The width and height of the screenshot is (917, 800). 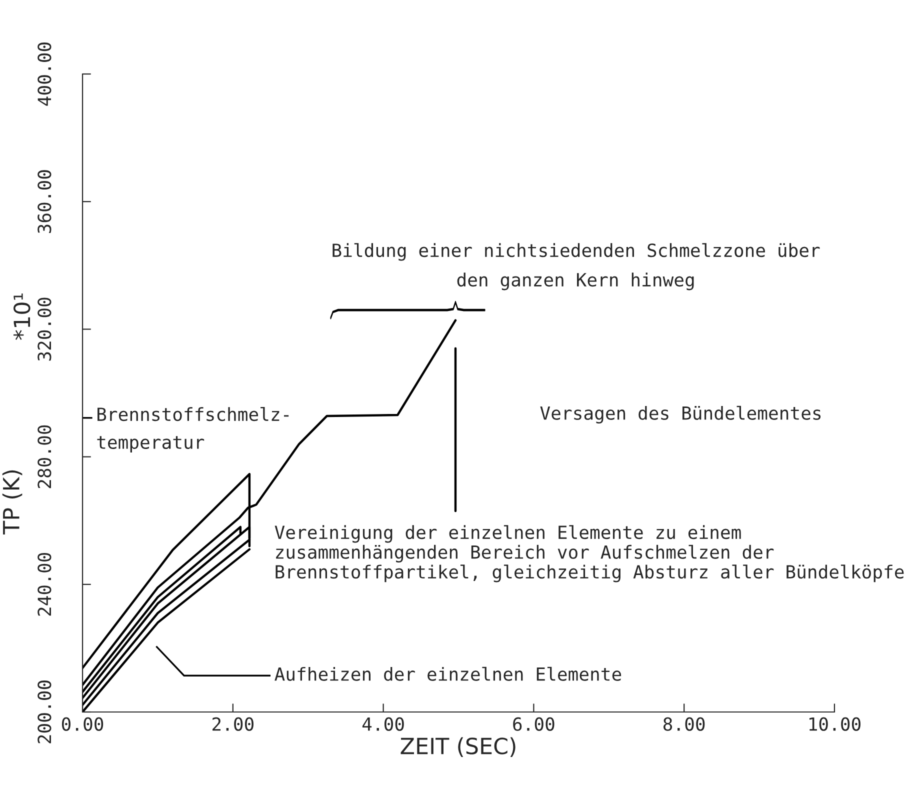 What do you see at coordinates (576, 266) in the screenshot?
I see `annotation: Bildung einer nichtsiedenden Schmelzzone über den ganzen Kern hinweg` at bounding box center [576, 266].